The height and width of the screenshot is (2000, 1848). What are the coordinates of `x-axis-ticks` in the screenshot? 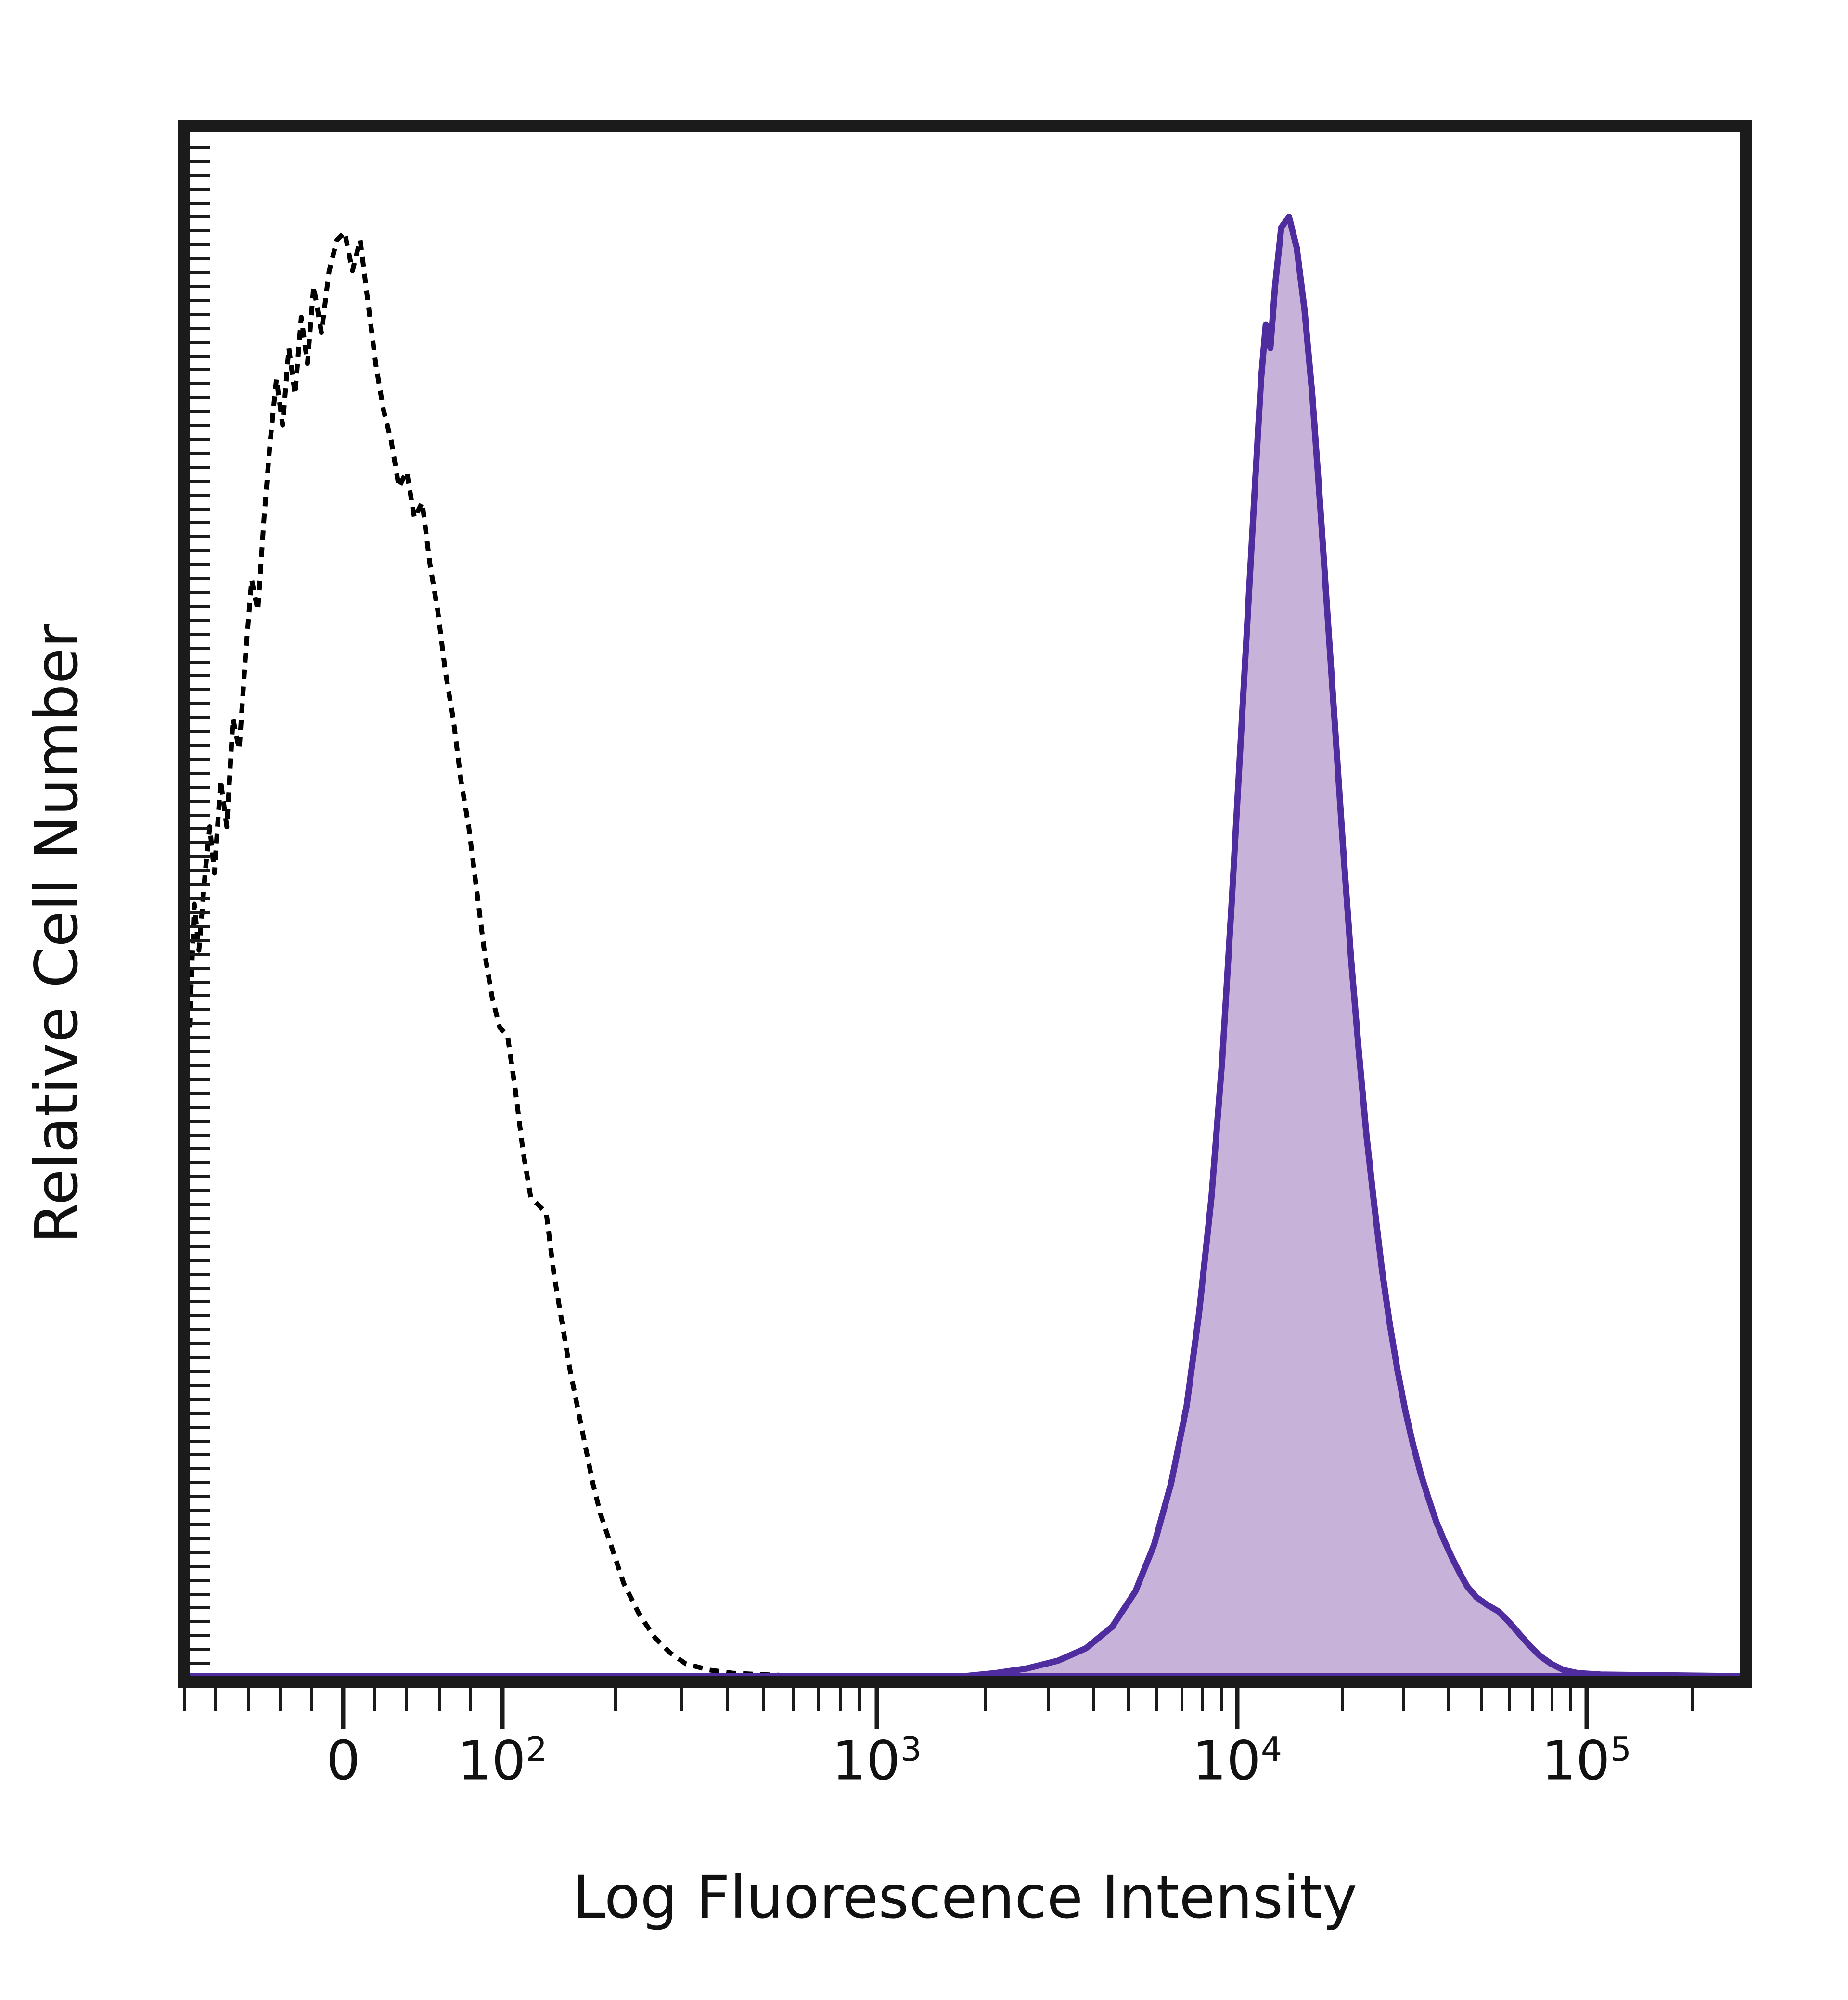 It's located at (965, 1718).